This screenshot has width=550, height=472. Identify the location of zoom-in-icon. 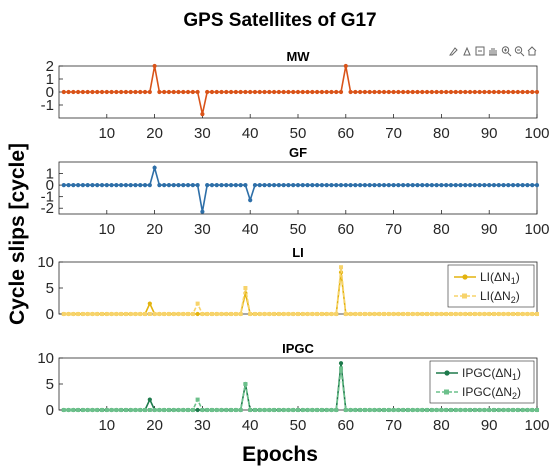
(506, 51).